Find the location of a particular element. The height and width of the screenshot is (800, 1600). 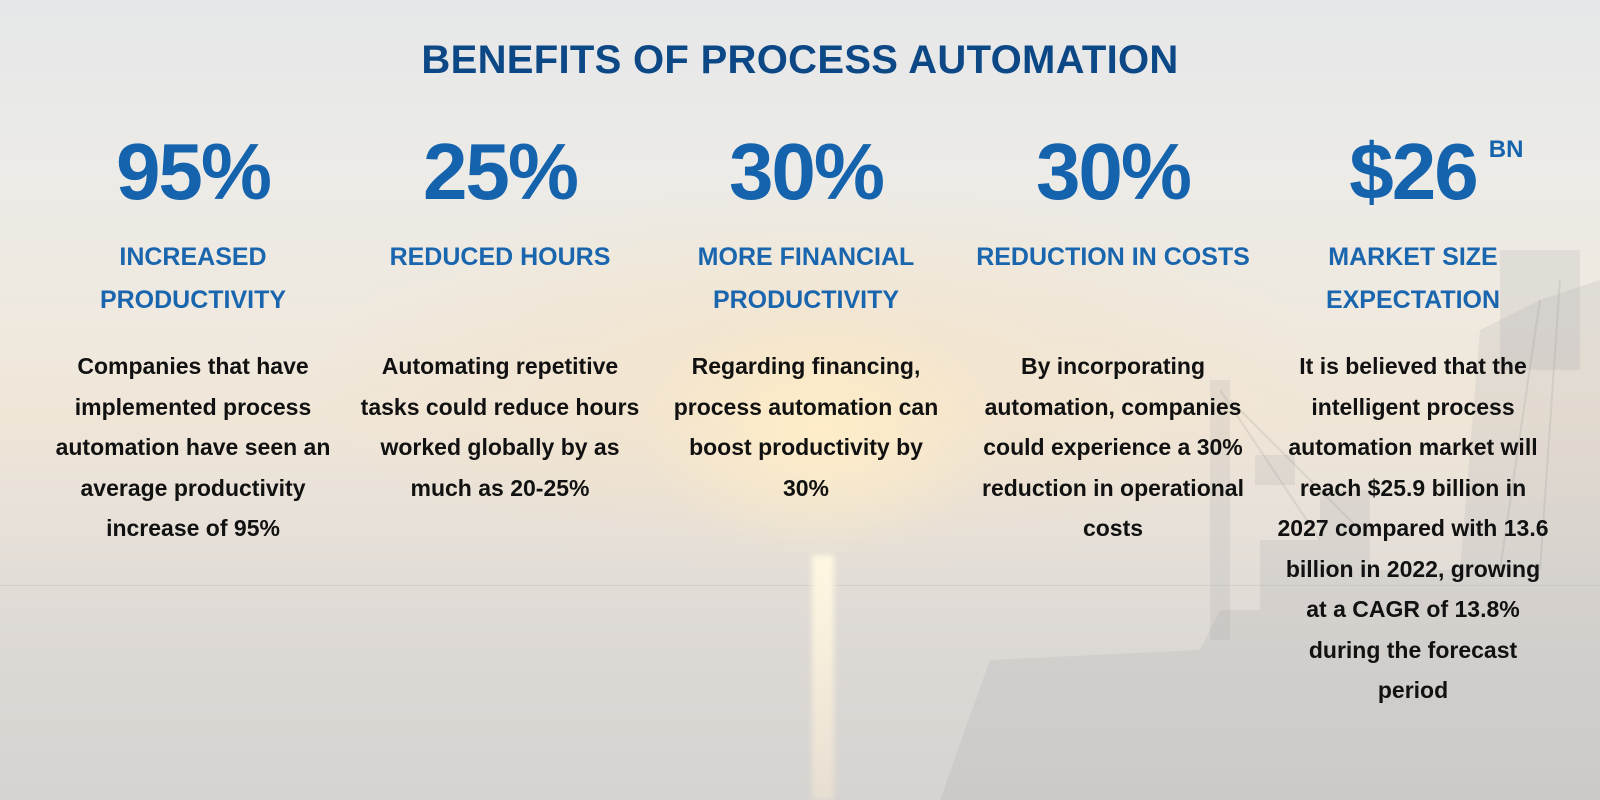

horizon-line is located at coordinates (800, 585).